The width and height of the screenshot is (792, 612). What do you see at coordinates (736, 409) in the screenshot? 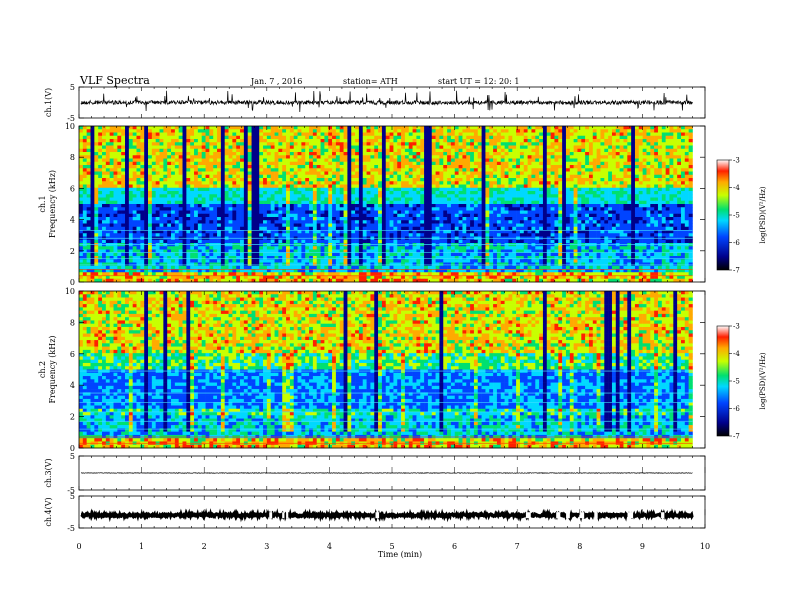
I see `ch2-colorbar-tick--6: -6` at bounding box center [736, 409].